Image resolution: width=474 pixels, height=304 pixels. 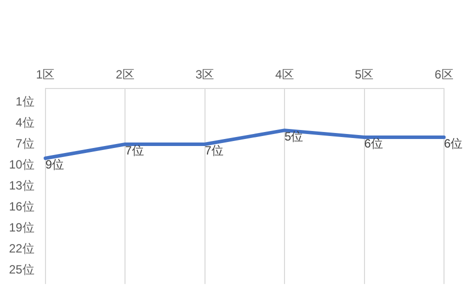 What do you see at coordinates (294, 137) in the screenshot?
I see `data-label: 5位` at bounding box center [294, 137].